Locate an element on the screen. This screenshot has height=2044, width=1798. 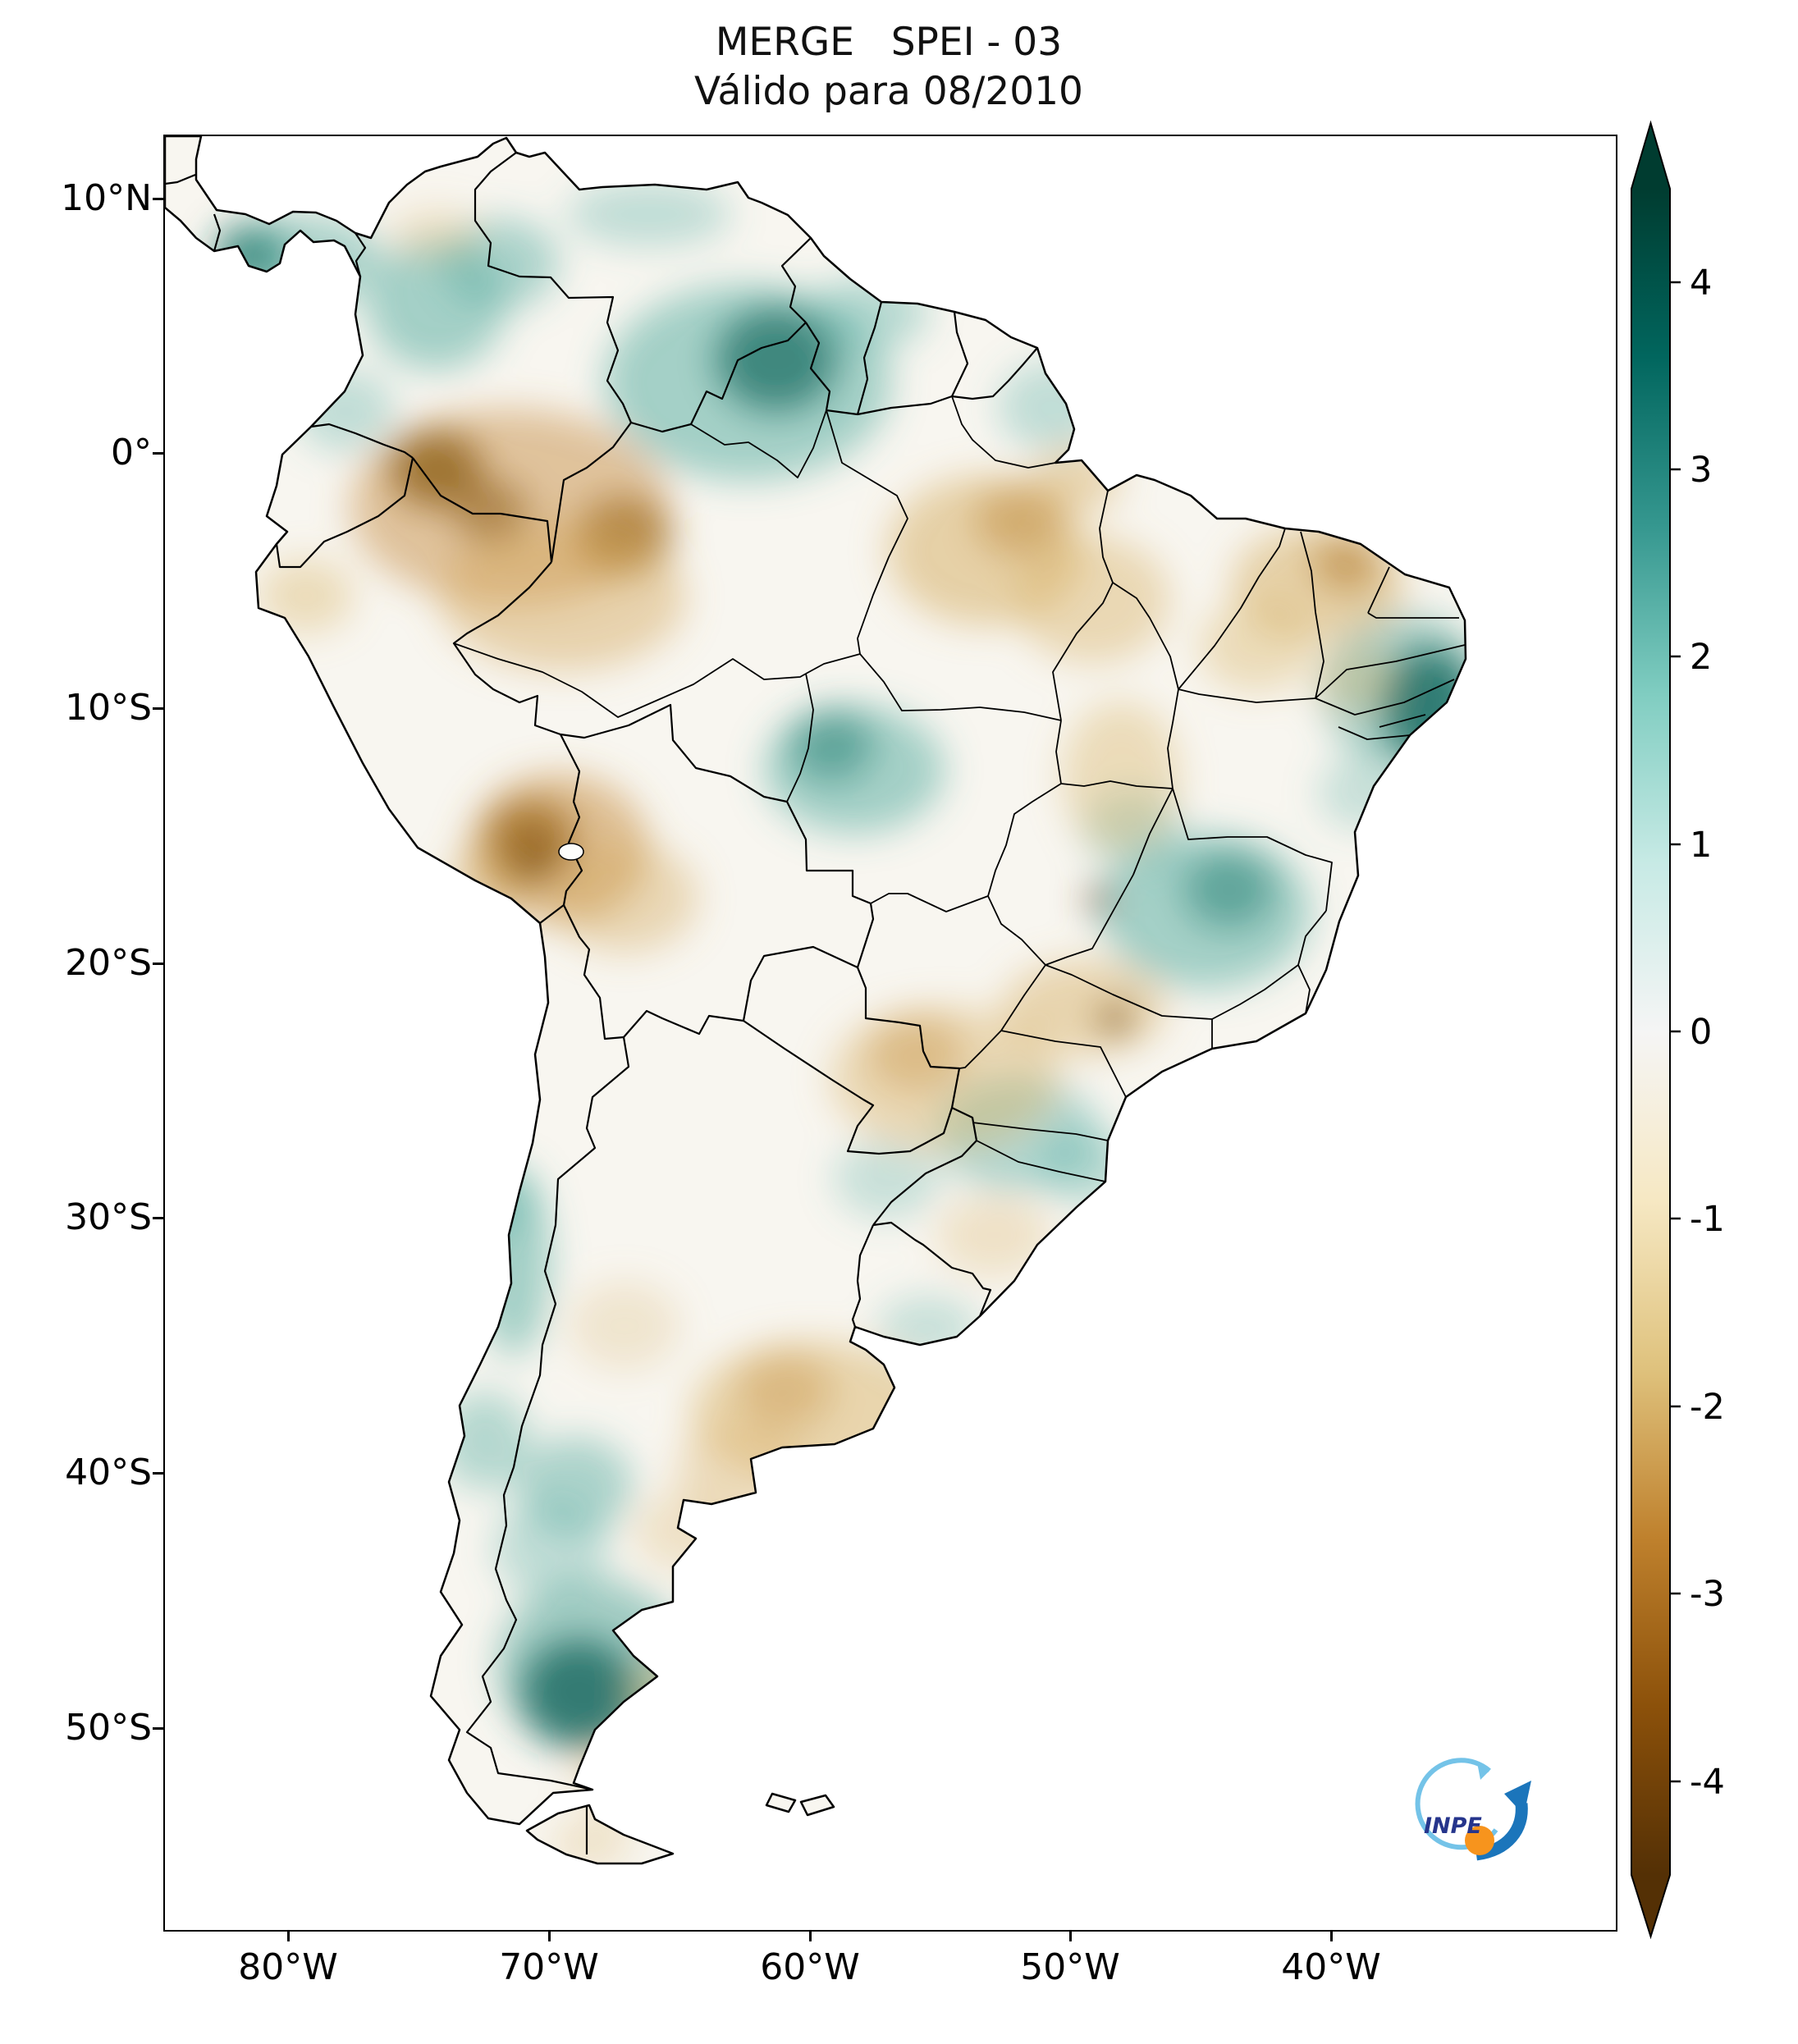
y-axis-tick-label: 50°S is located at coordinates (108, 1728).